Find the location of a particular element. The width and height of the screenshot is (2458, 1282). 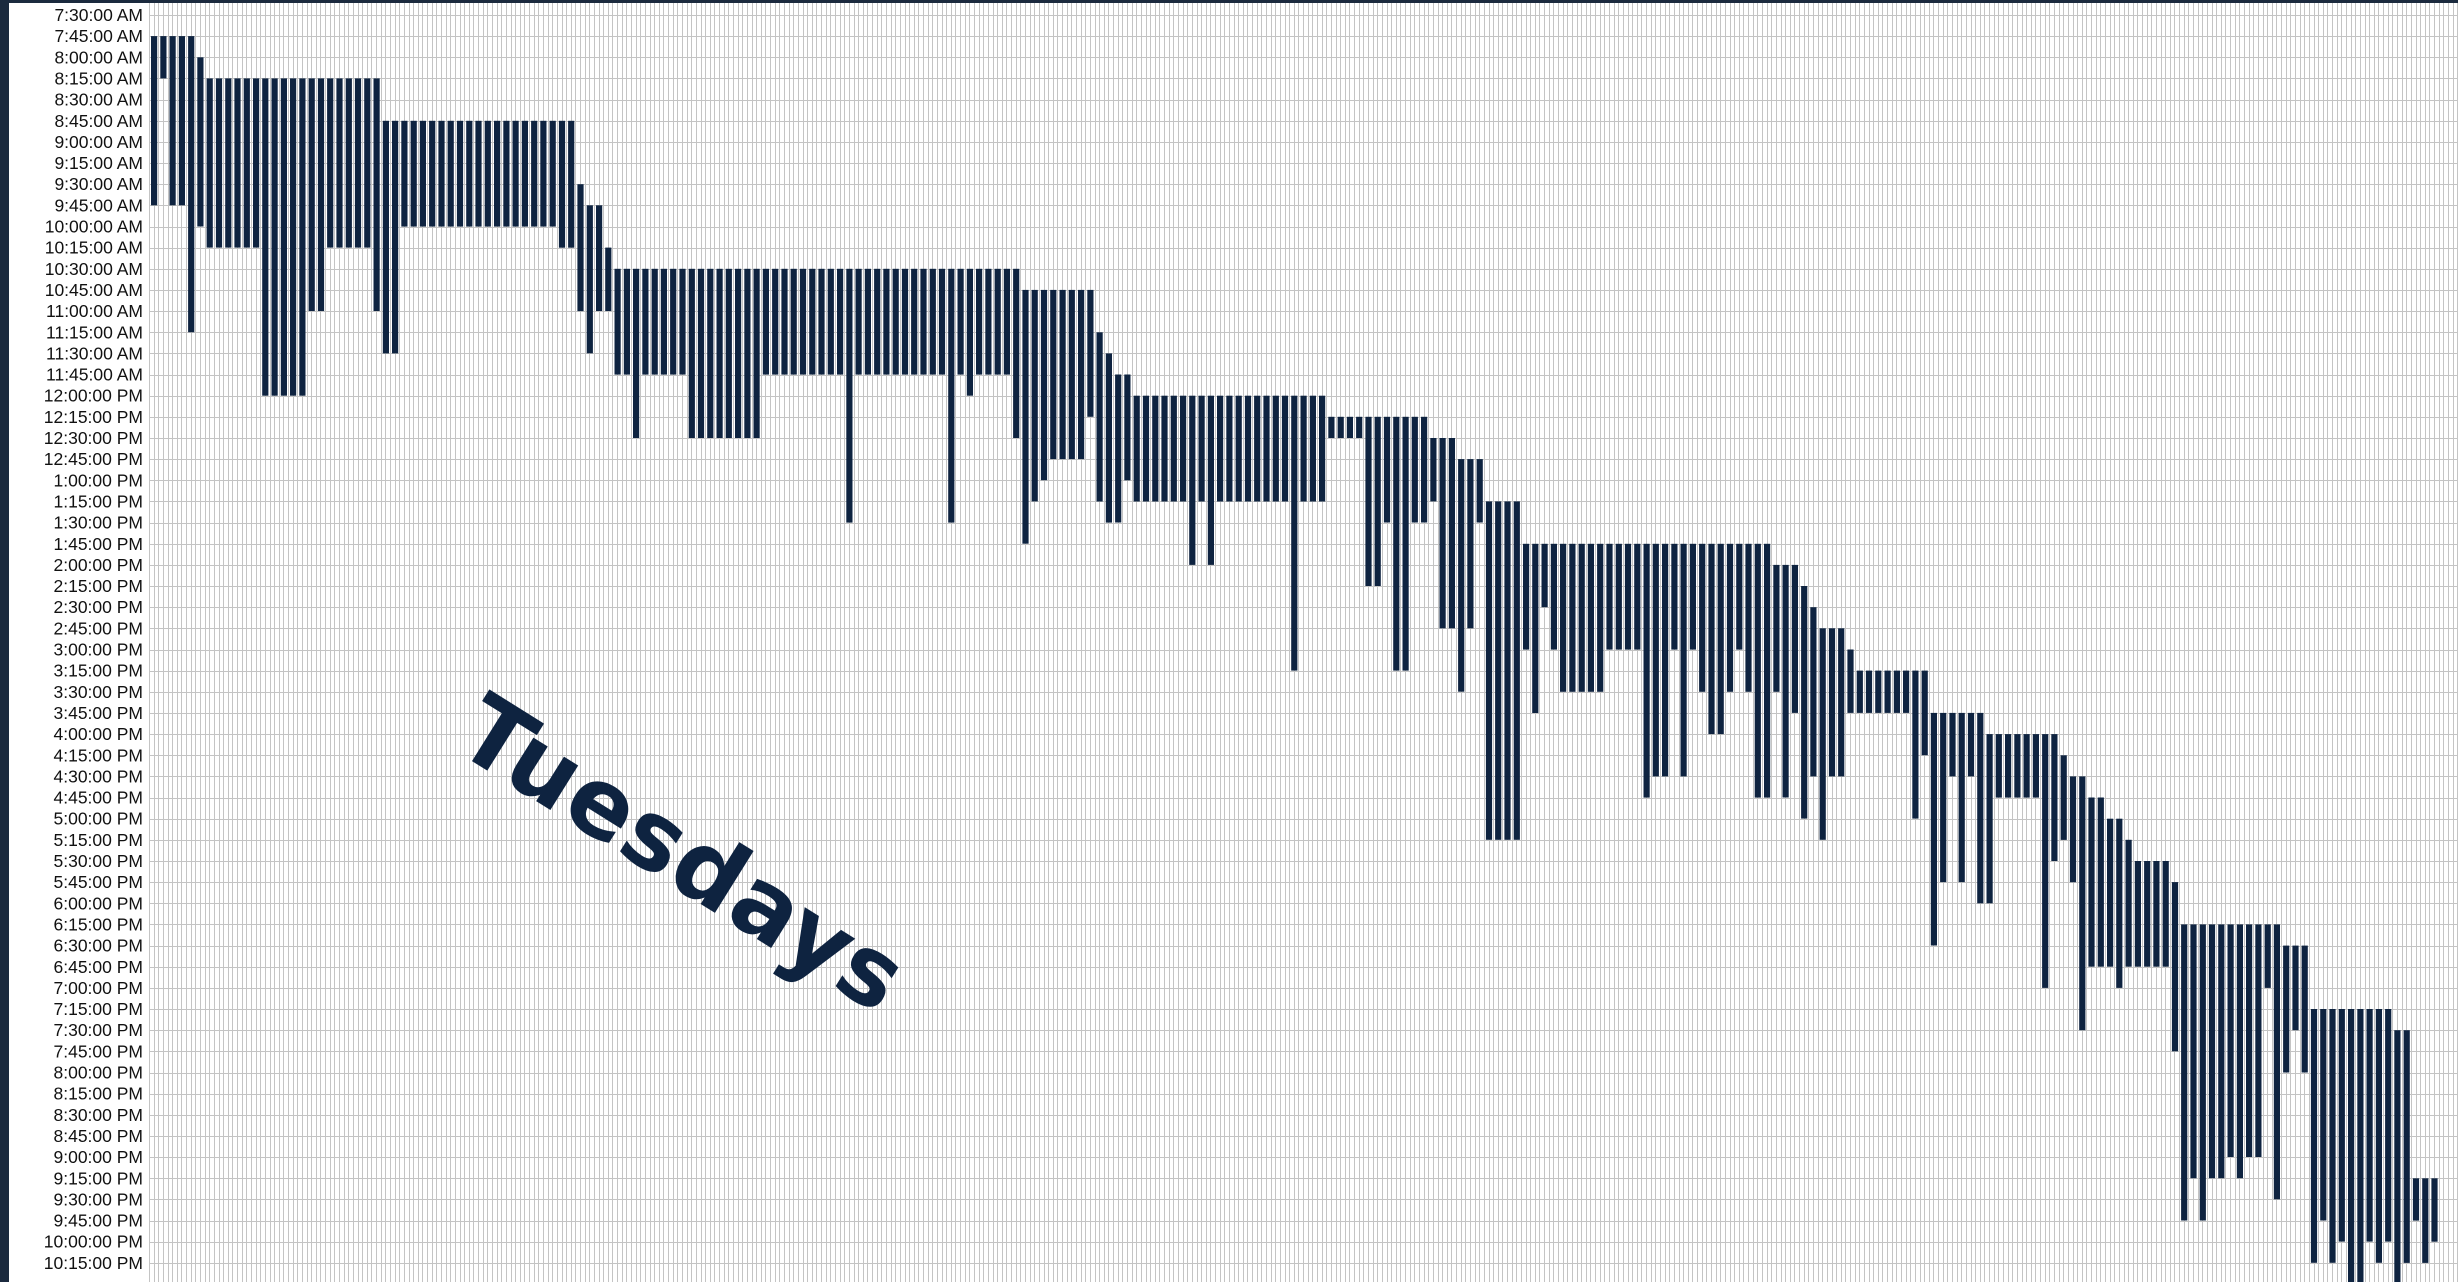

y-tick-label: 3:15:00 PM is located at coordinates (99, 671).